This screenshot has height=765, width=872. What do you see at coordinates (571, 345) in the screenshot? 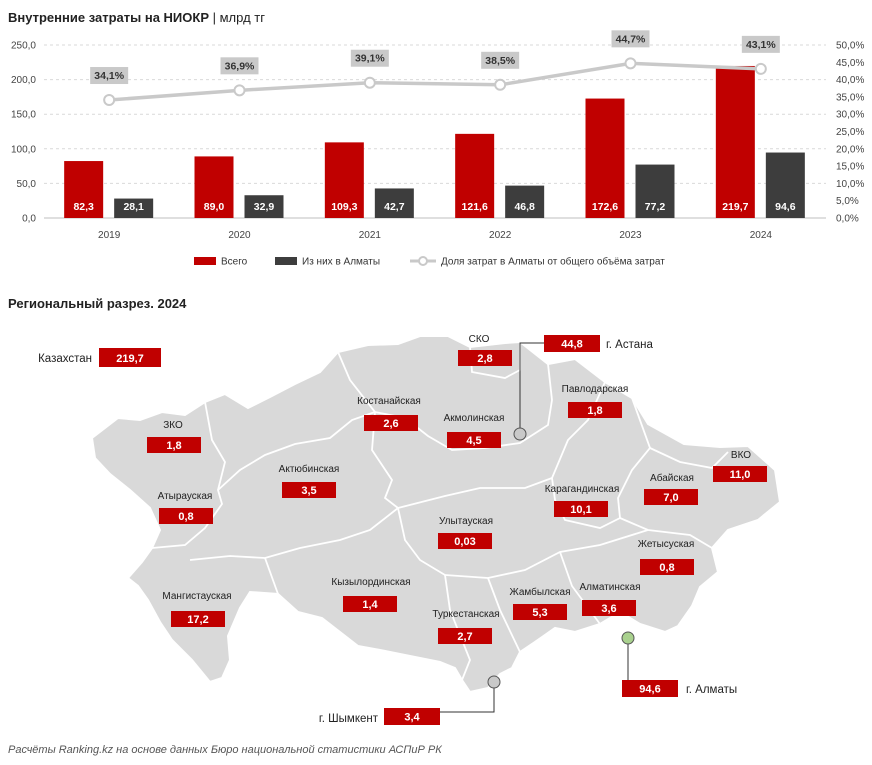
I see `city-value: 44,8` at bounding box center [571, 345].